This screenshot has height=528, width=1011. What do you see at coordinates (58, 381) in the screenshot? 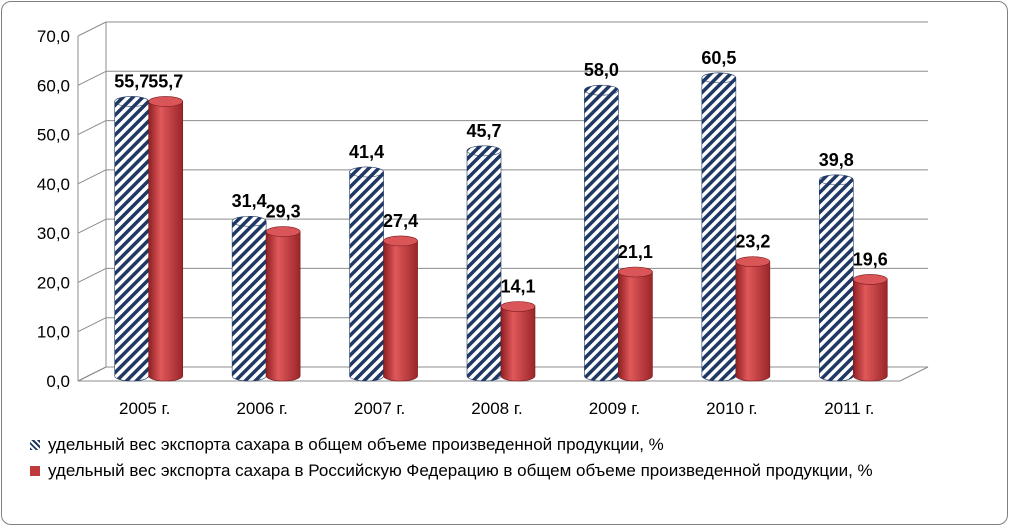
I see `y-tick-label: 0,0` at bounding box center [58, 381].